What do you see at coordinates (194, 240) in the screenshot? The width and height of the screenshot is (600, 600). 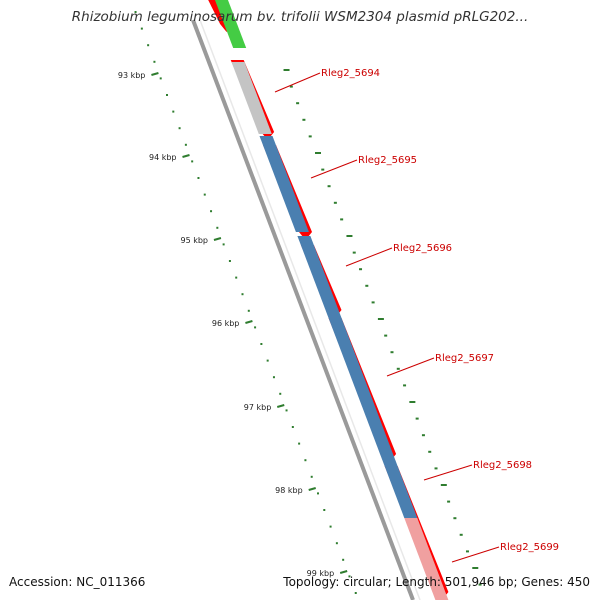 I see `kbp-tick-label: 95 kbp` at bounding box center [194, 240].